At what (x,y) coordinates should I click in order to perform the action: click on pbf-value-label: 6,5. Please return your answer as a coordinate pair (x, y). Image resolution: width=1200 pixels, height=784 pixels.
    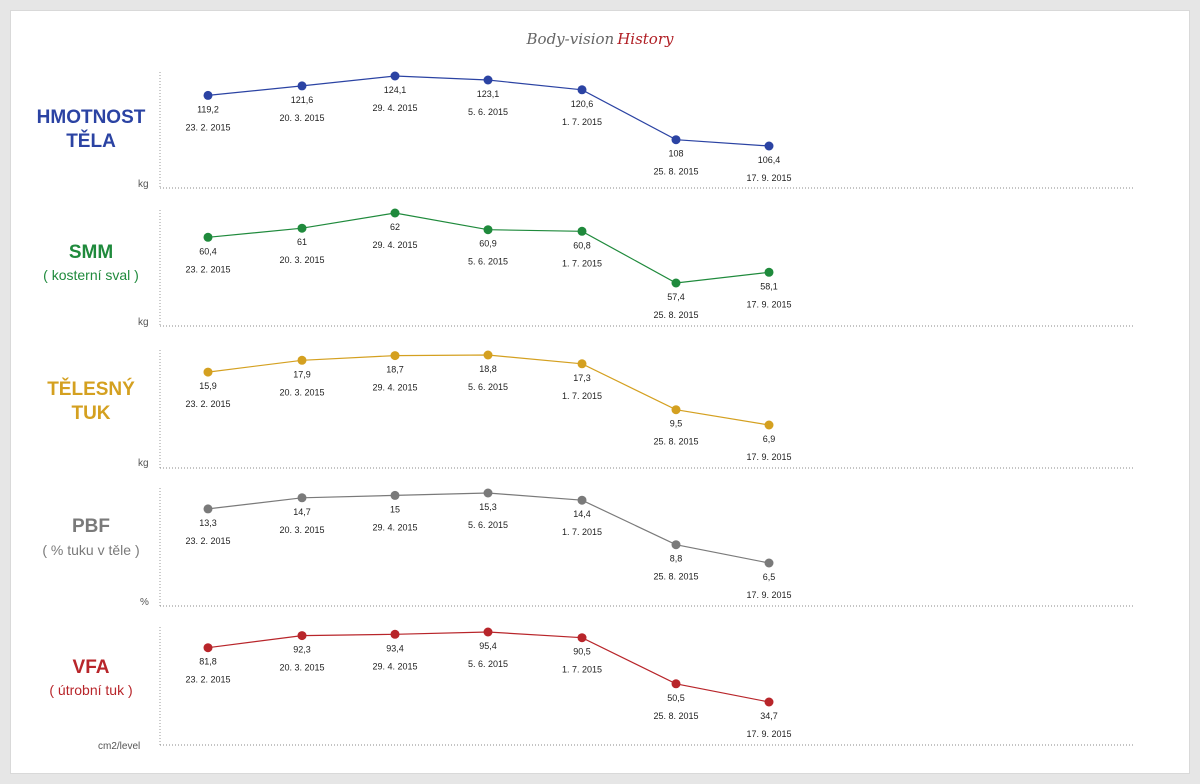
    Looking at the image, I should click on (769, 577).